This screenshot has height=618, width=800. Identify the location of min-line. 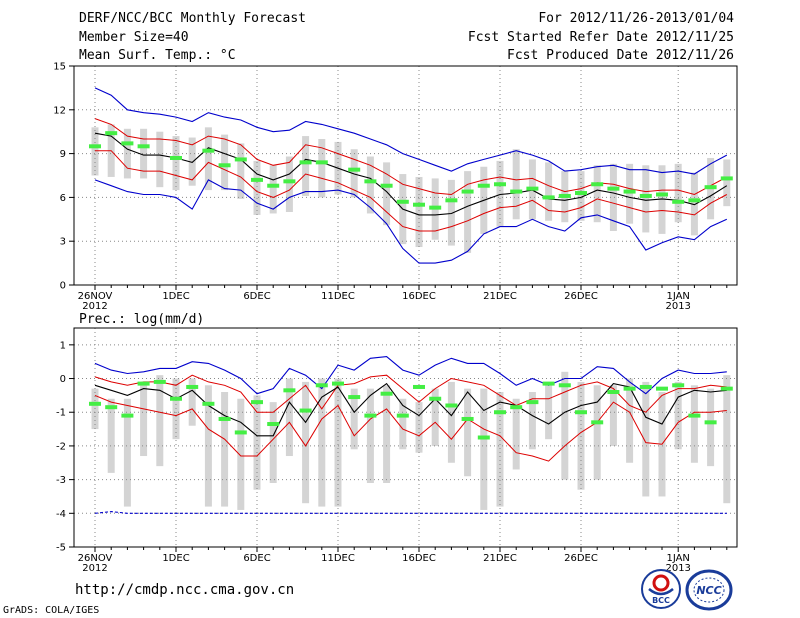
(410, 512).